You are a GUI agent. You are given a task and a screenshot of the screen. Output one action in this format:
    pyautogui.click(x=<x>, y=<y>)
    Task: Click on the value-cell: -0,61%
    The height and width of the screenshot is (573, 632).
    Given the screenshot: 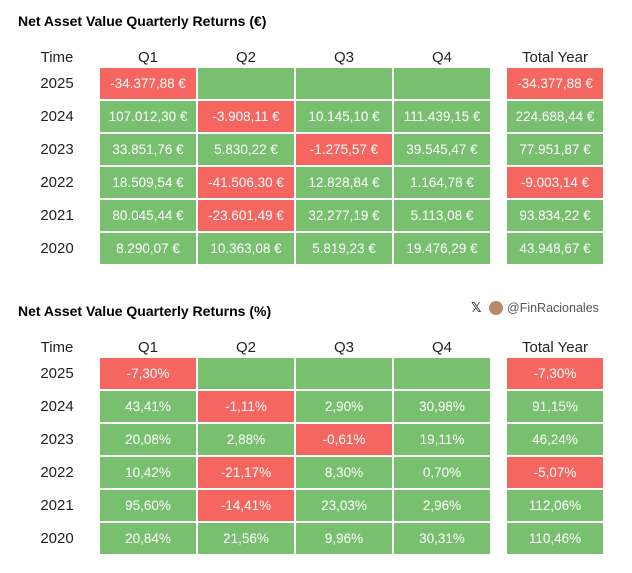 What is the action you would take?
    pyautogui.click(x=344, y=439)
    